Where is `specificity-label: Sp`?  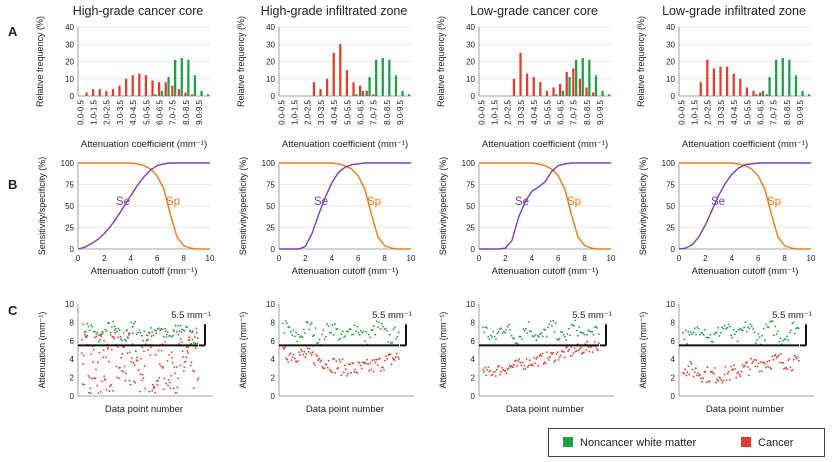
specificity-label: Sp is located at coordinates (774, 202).